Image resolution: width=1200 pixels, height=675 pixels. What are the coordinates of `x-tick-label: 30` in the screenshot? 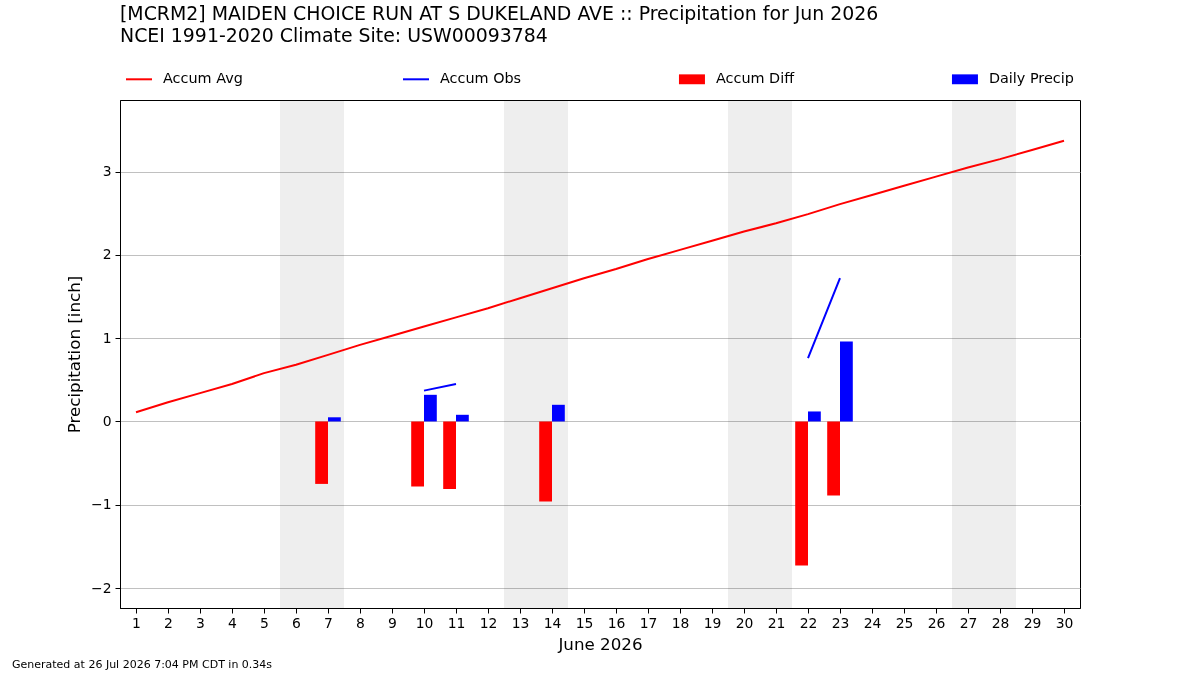 It's located at (1064, 622).